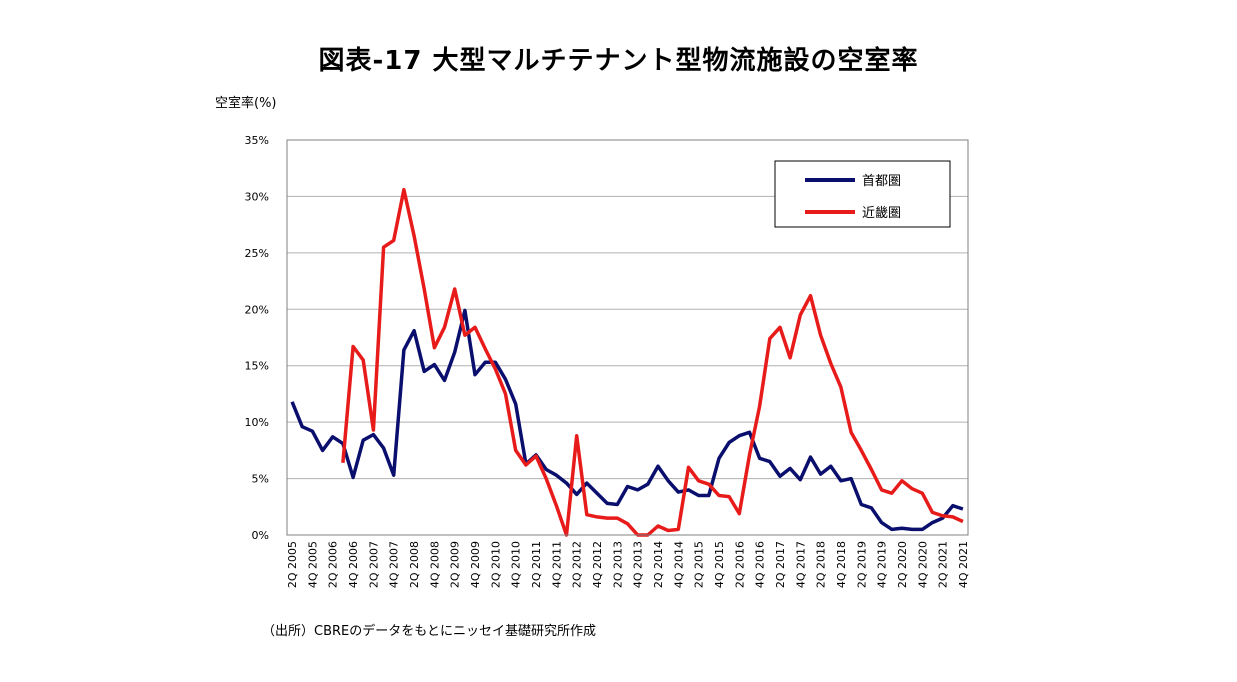 This screenshot has height=682, width=1237. Describe the element at coordinates (922, 564) in the screenshot. I see `x-tick-label: 4Q 2020` at that location.